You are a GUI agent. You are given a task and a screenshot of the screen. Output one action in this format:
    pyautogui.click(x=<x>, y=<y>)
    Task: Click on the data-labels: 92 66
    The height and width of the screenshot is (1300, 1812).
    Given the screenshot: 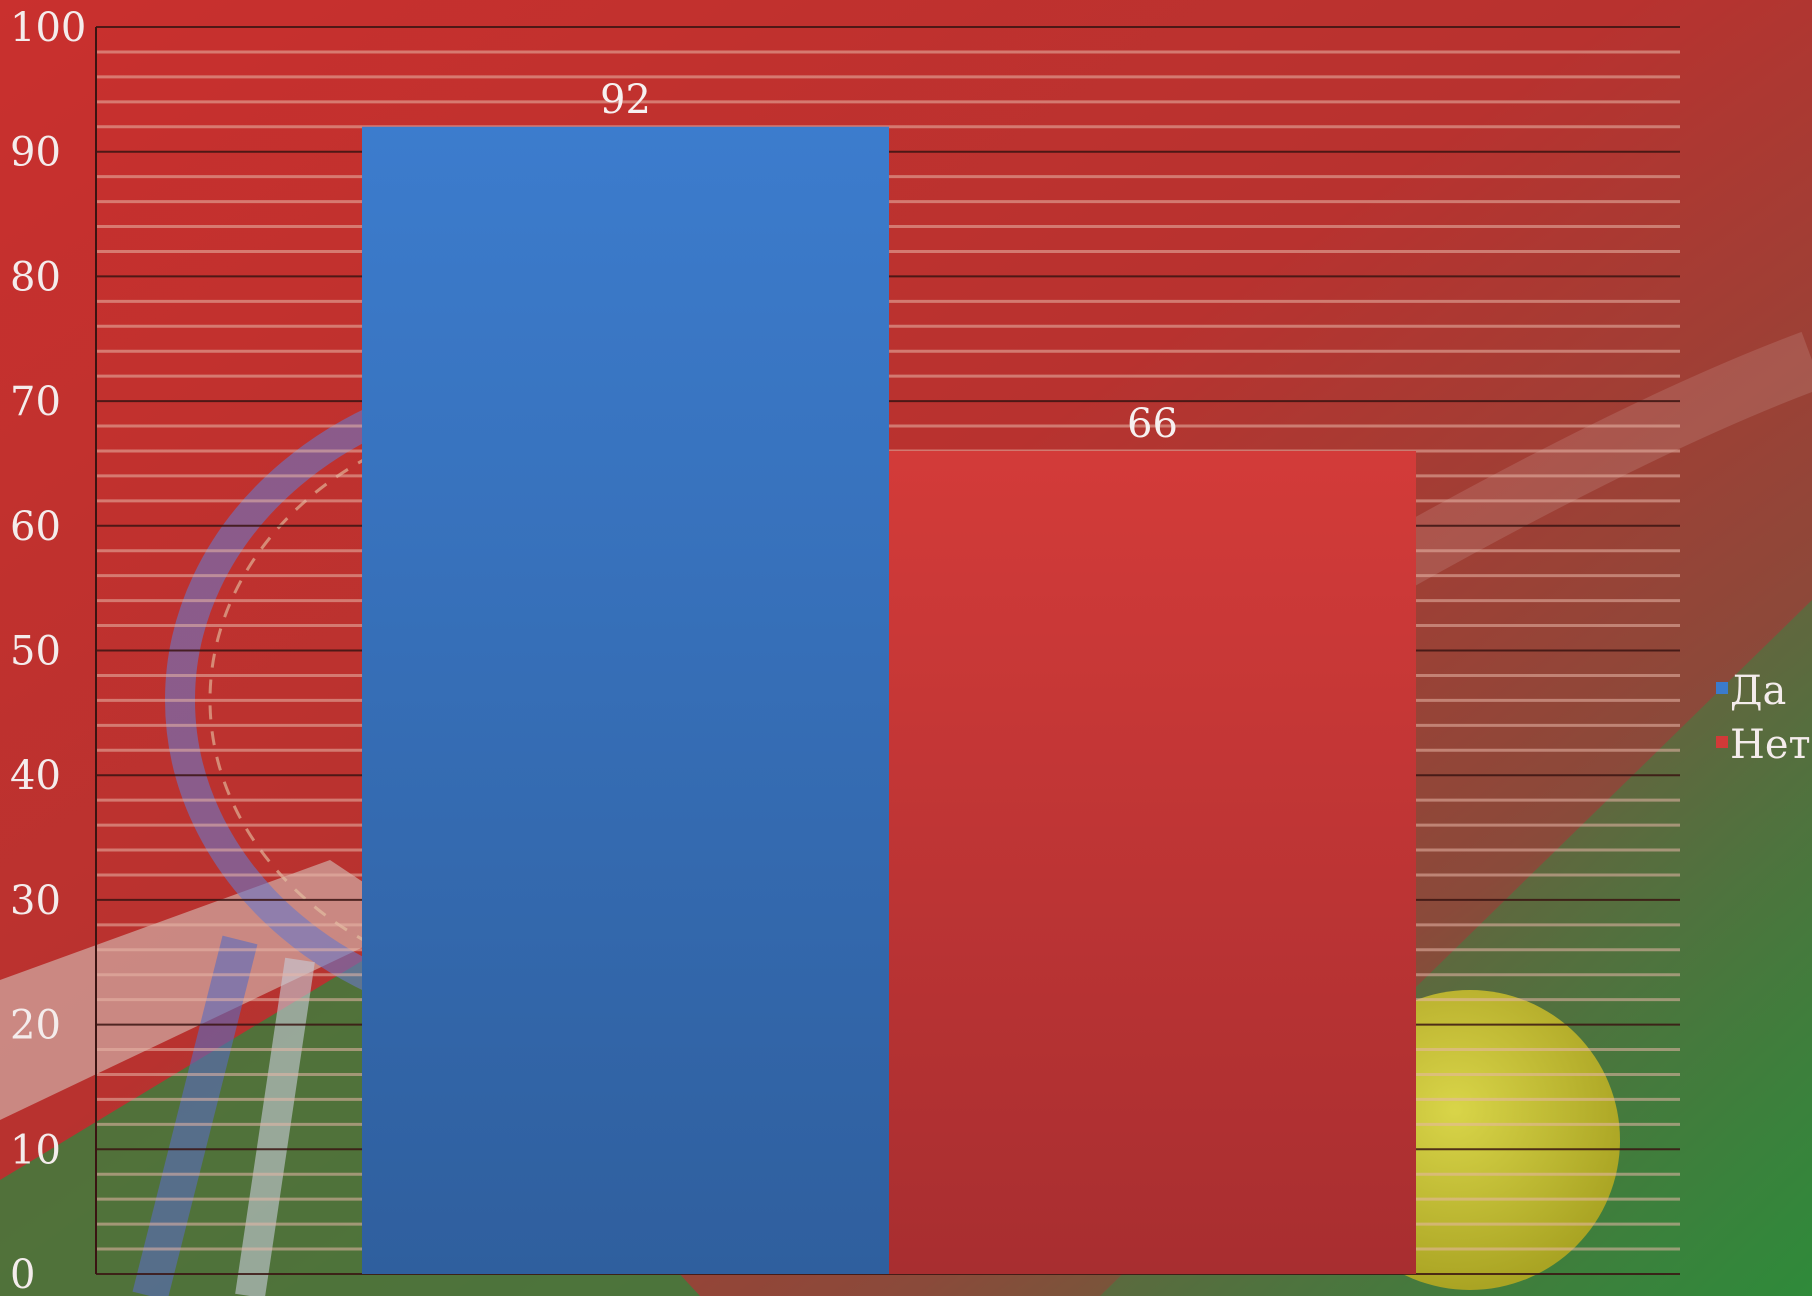 What is the action you would take?
    pyautogui.click(x=889, y=262)
    